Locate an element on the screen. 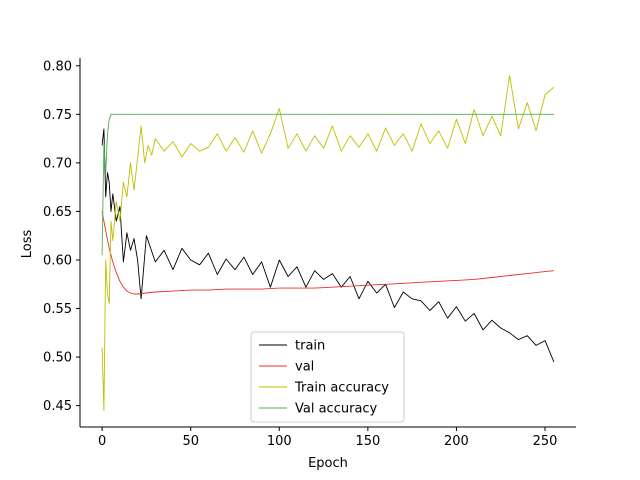 The image size is (640, 480). legend-label-val: val is located at coordinates (304, 367).